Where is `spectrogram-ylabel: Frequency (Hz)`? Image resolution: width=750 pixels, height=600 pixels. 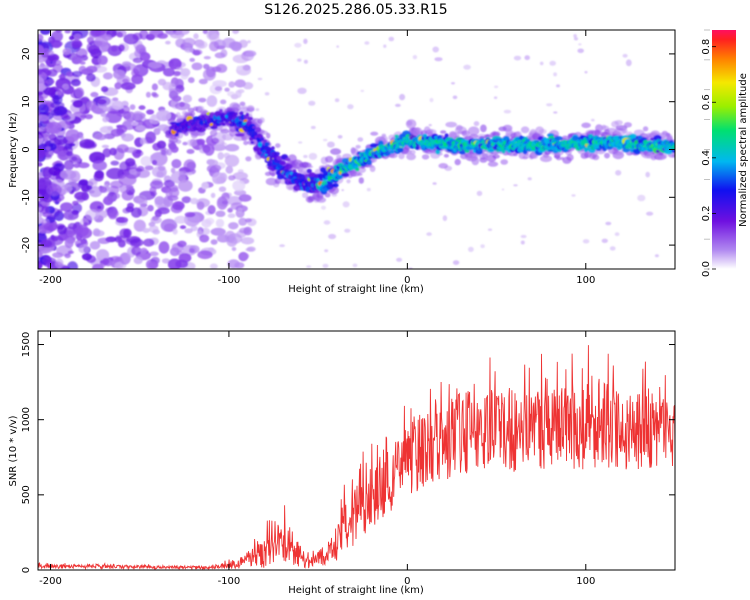
spectrogram-ylabel: Frequency (Hz) is located at coordinates (13, 150).